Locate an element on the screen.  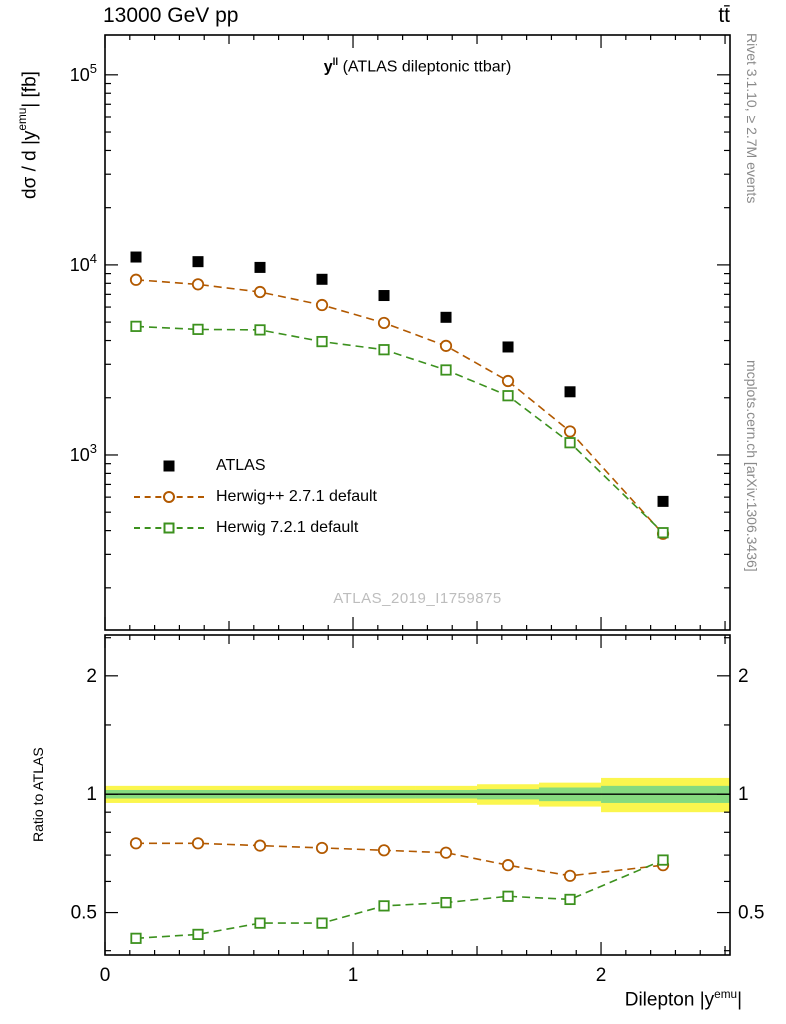
svg-text: 10⁴ is located at coordinates (83, 263).